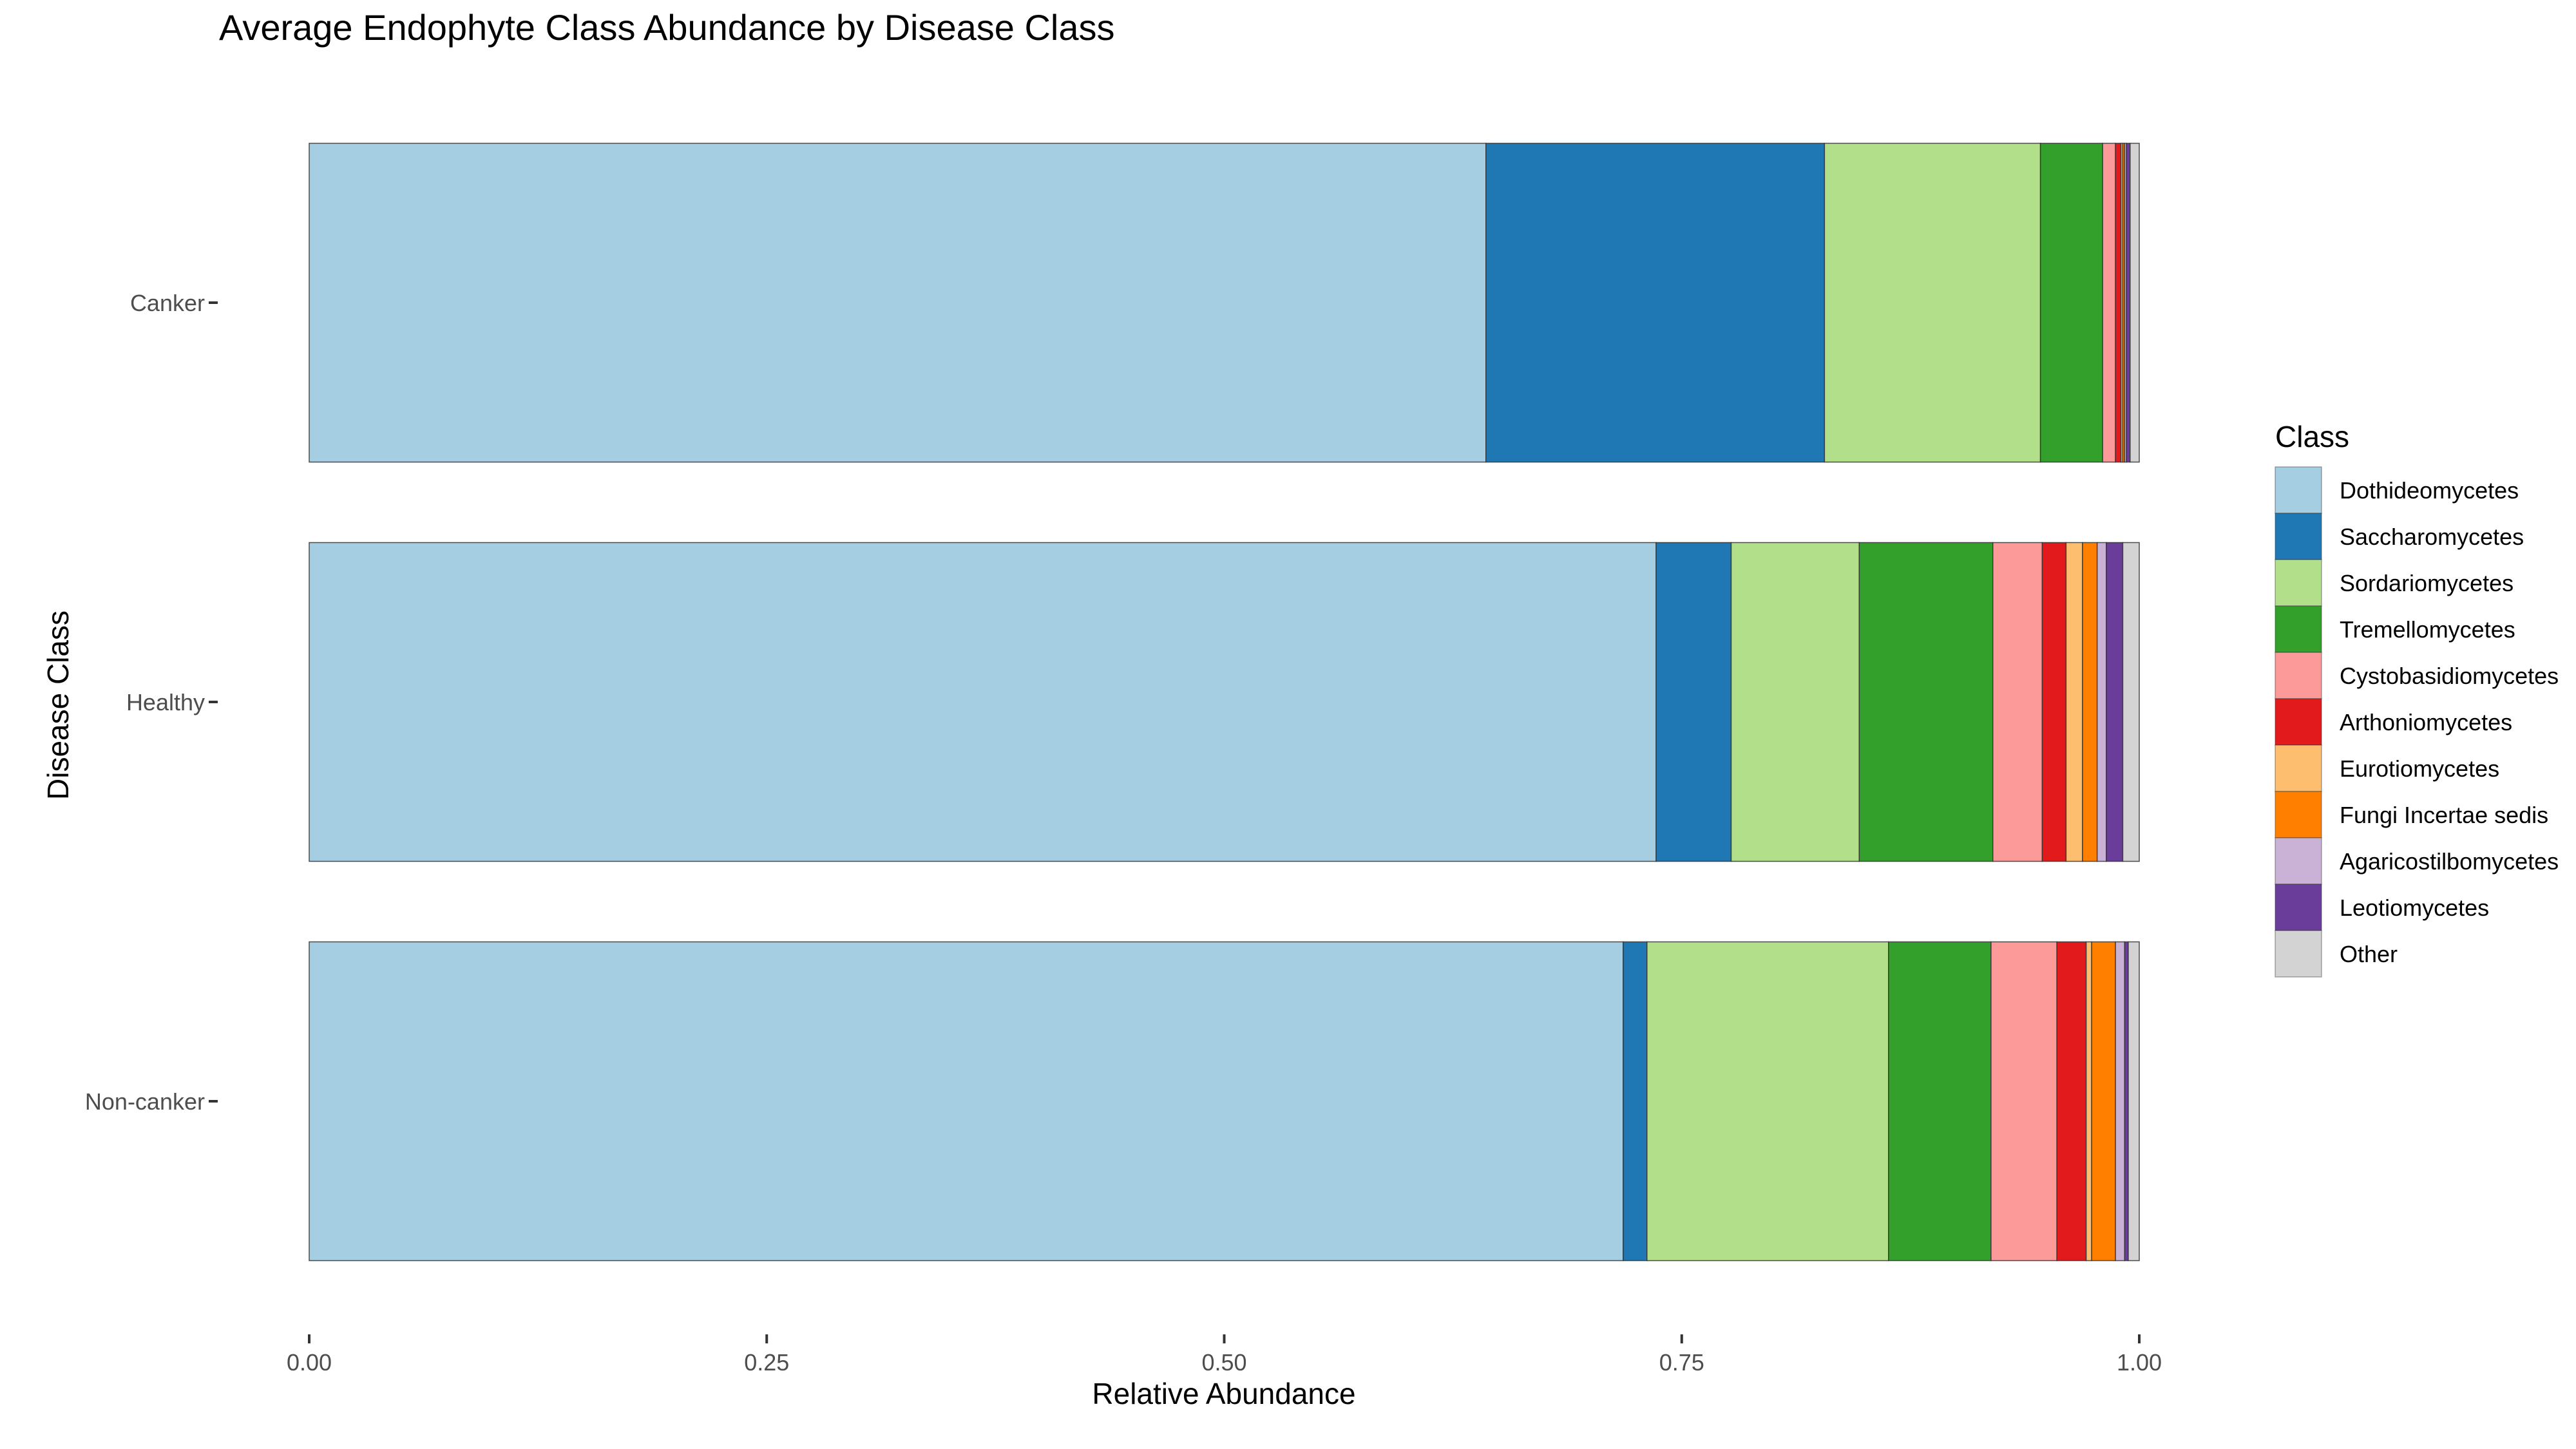  What do you see at coordinates (2126, 1101) in the screenshot?
I see `bar-segment-non-canker-leotiomycetes` at bounding box center [2126, 1101].